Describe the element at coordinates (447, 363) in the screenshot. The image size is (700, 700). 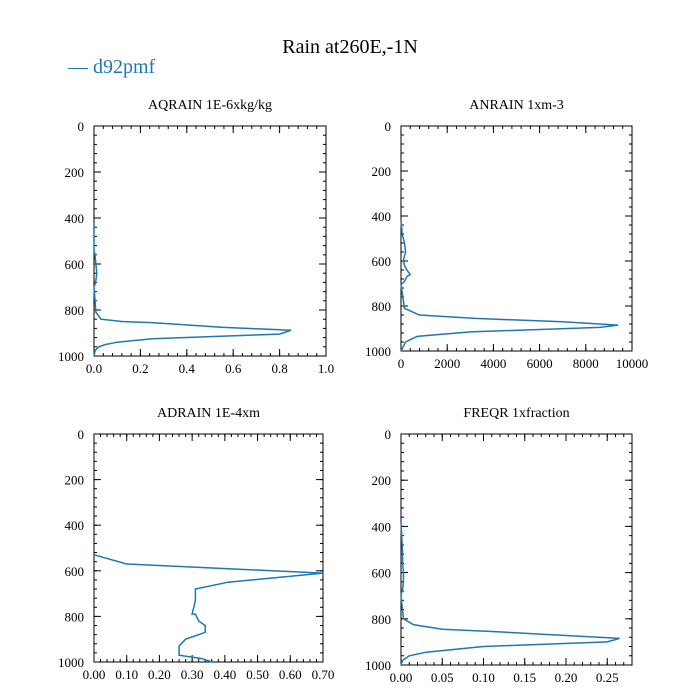
I see `x-tick-label: 2000` at that location.